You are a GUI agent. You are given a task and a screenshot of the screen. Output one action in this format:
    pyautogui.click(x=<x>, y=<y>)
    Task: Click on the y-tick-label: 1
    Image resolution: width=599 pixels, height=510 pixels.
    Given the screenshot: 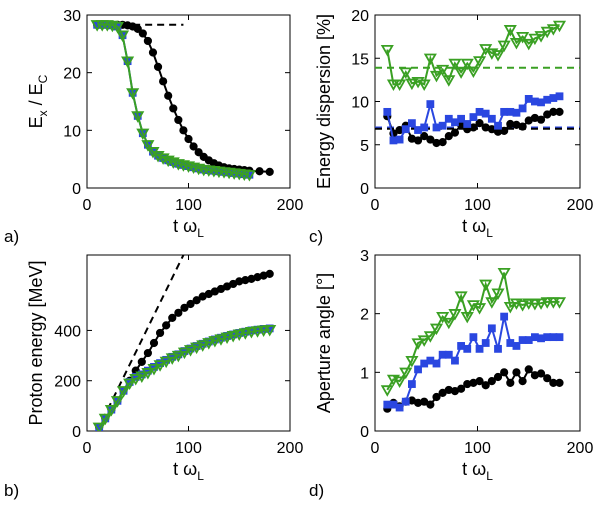 What is the action you would take?
    pyautogui.click(x=364, y=373)
    